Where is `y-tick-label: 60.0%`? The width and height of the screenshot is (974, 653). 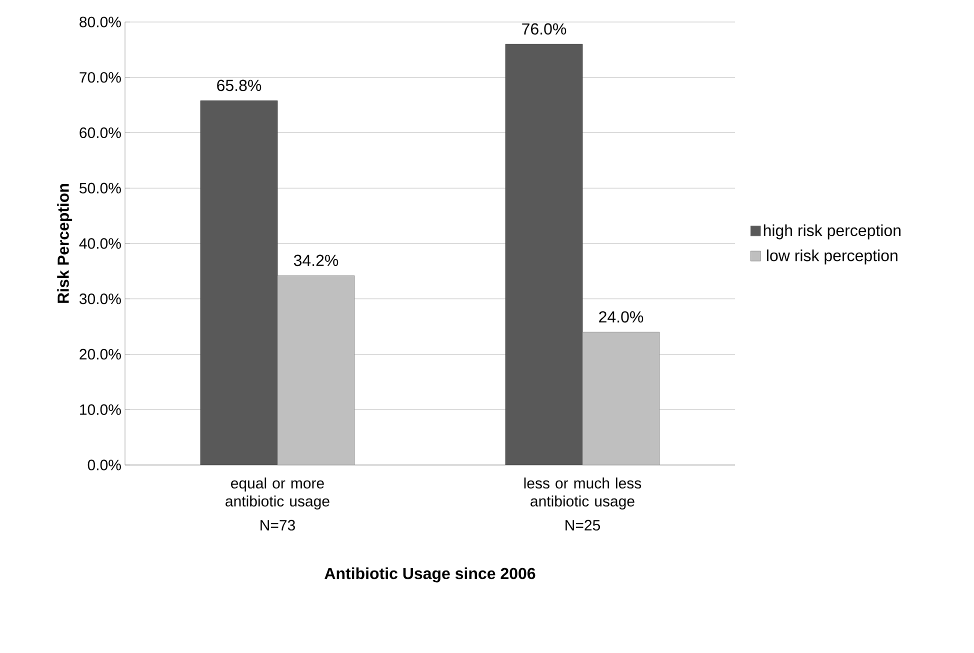 y-tick-label: 60.0% is located at coordinates (100, 132).